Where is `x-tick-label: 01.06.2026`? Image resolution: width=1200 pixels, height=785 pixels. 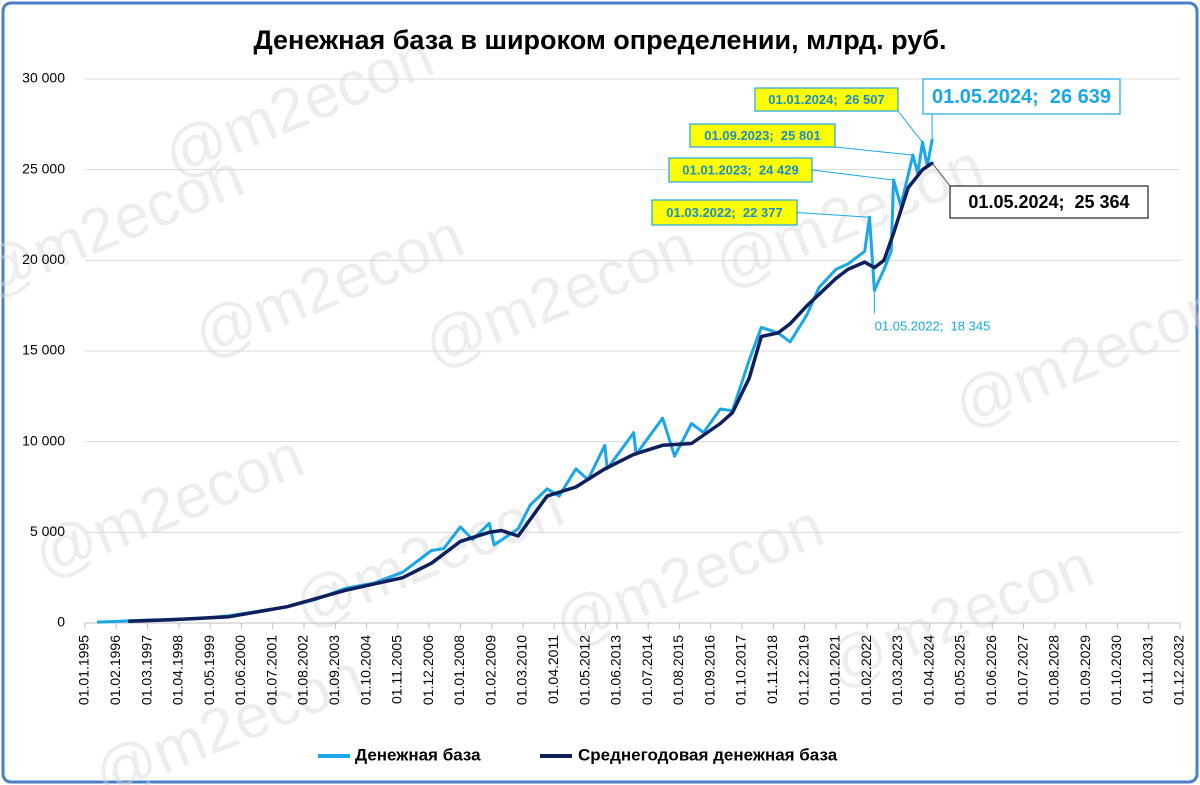
x-tick-label: 01.06.2026 is located at coordinates (991, 670).